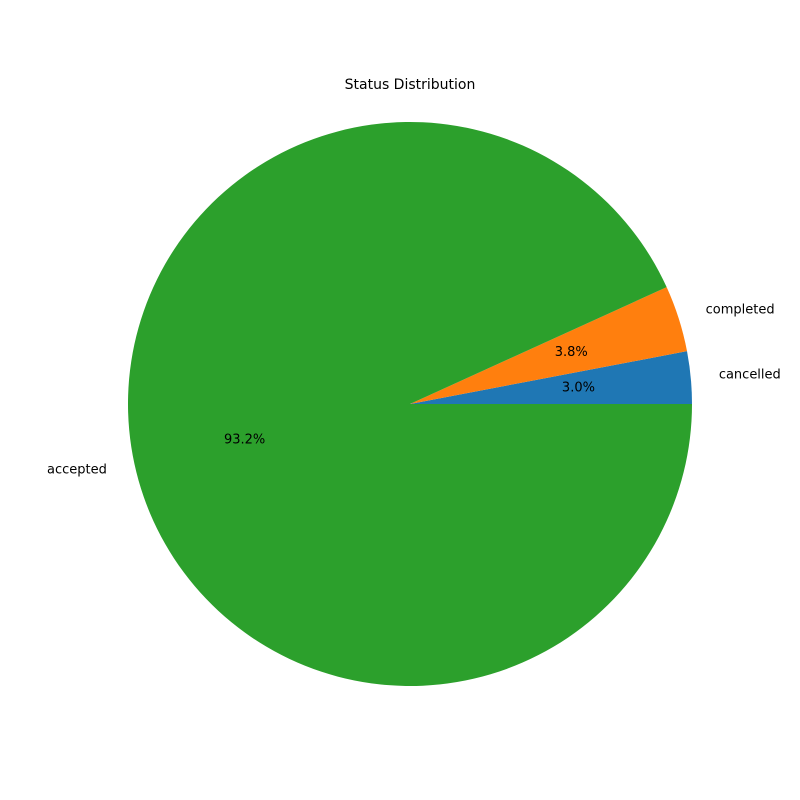 This screenshot has height=800, width=800. Describe the element at coordinates (77, 469) in the screenshot. I see `slice-label-accepted: accepted` at that location.